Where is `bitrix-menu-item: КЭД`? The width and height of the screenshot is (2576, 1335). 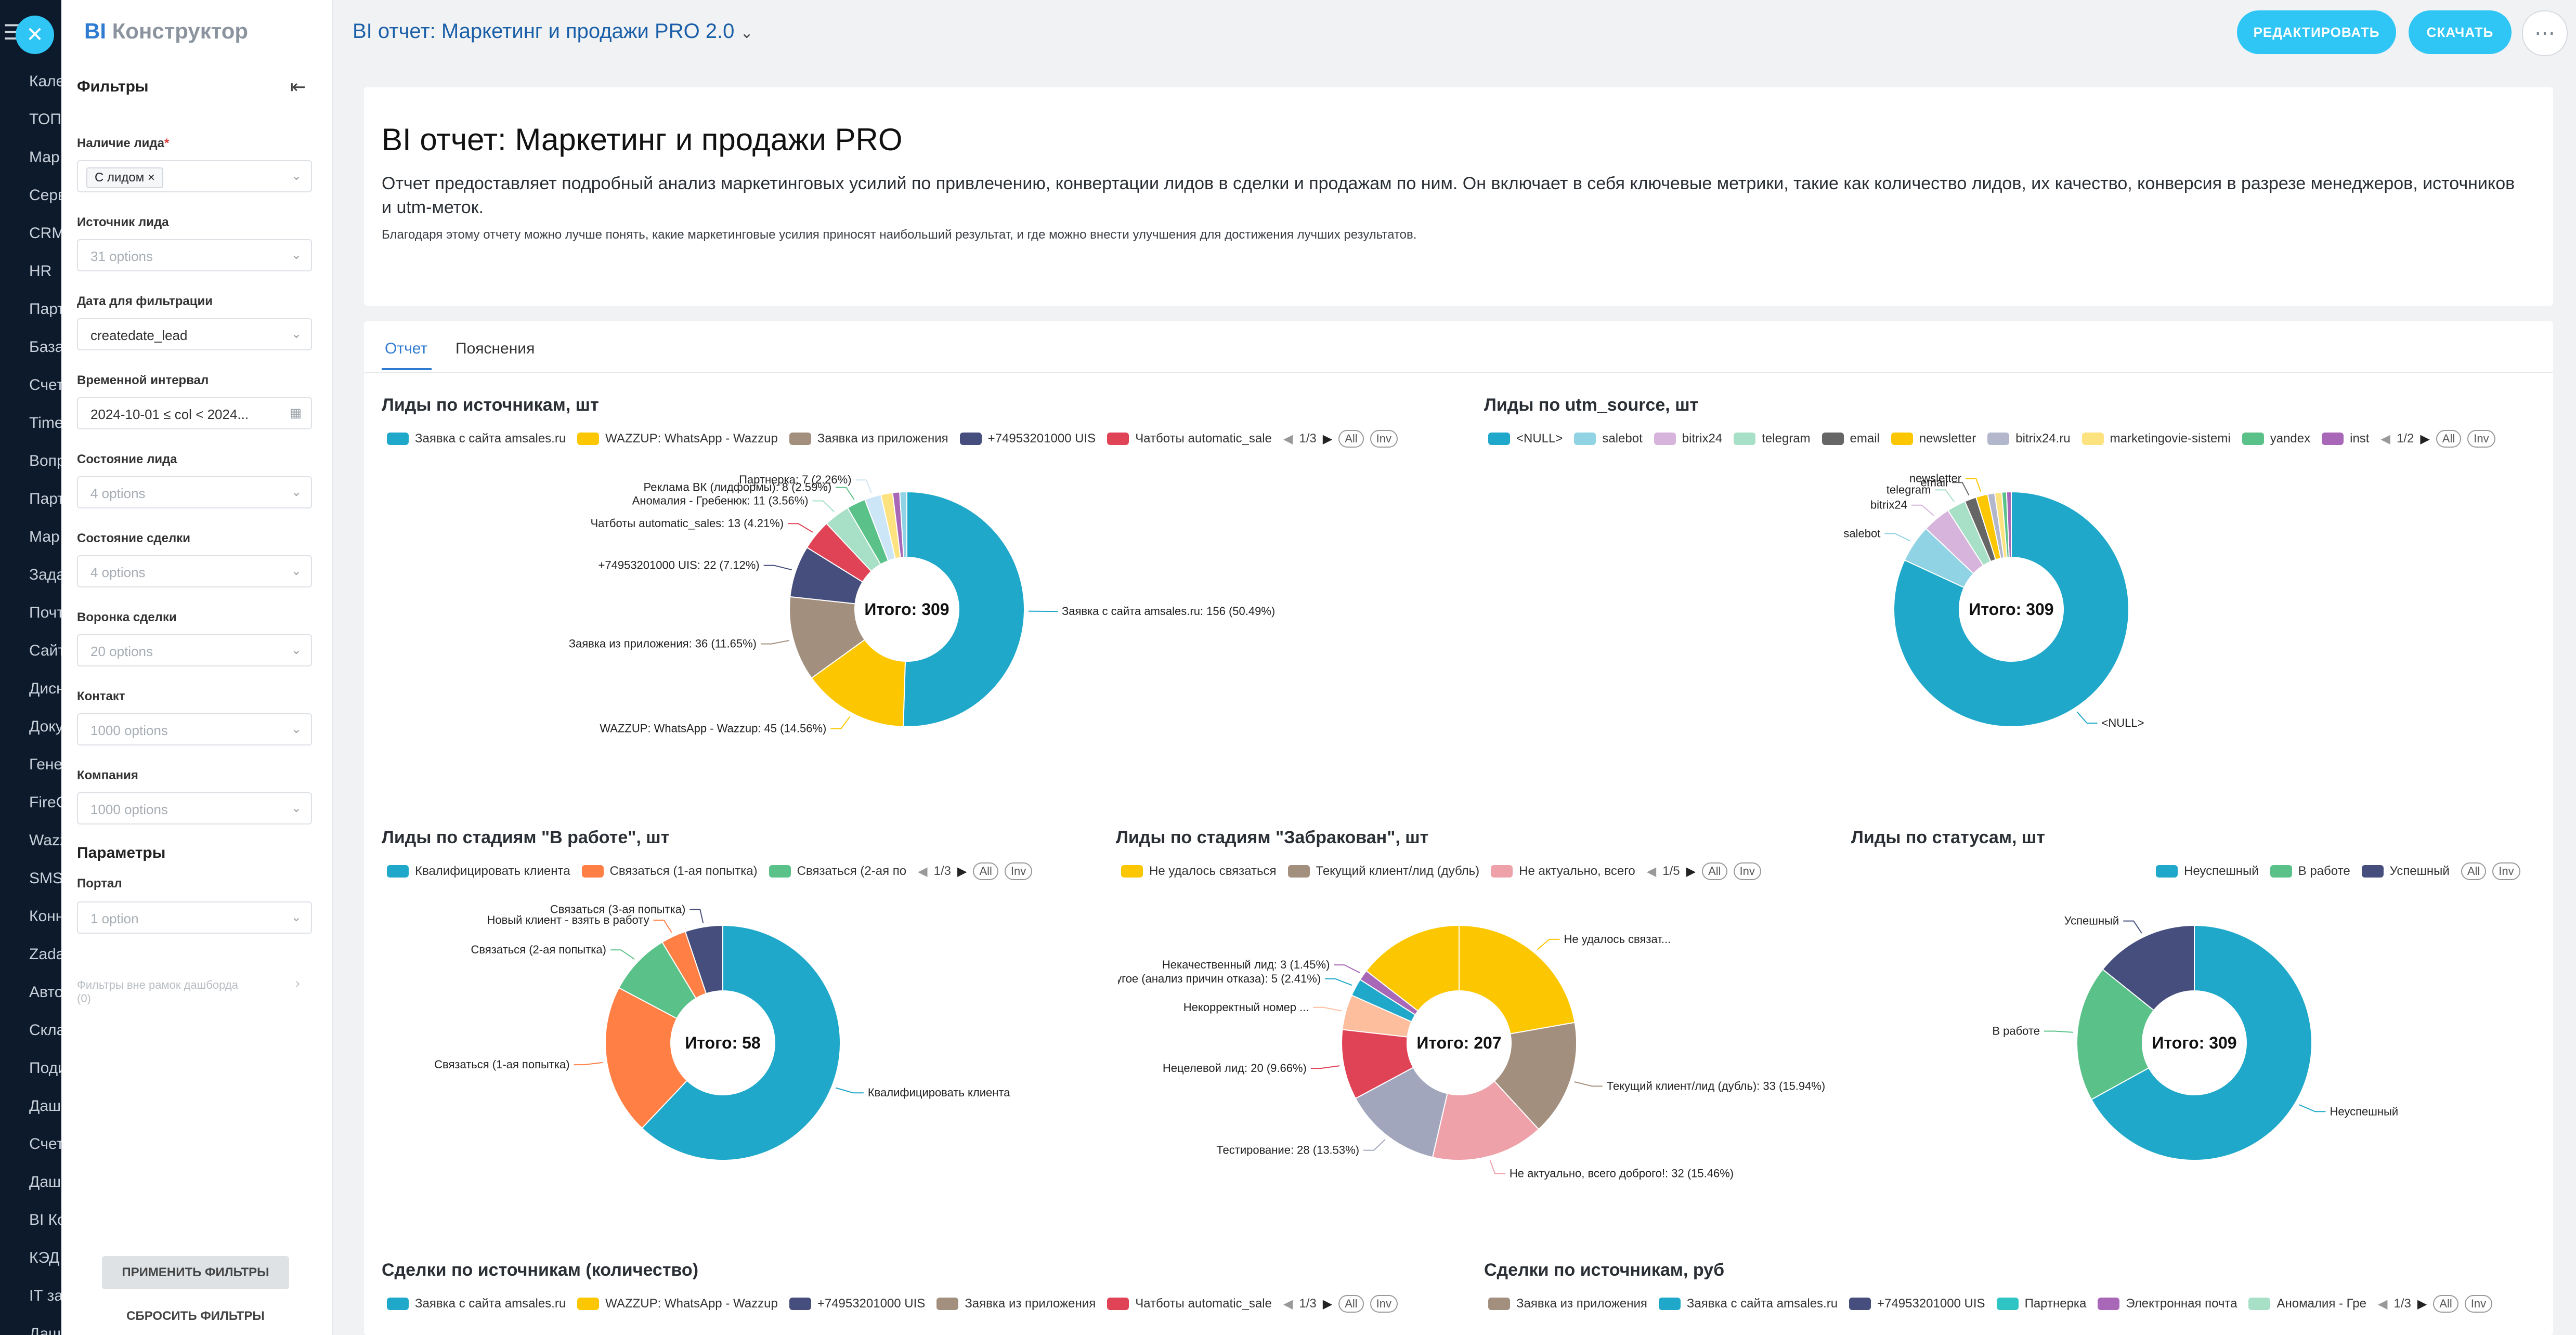
bitrix-menu-item: КЭД is located at coordinates (44, 1257).